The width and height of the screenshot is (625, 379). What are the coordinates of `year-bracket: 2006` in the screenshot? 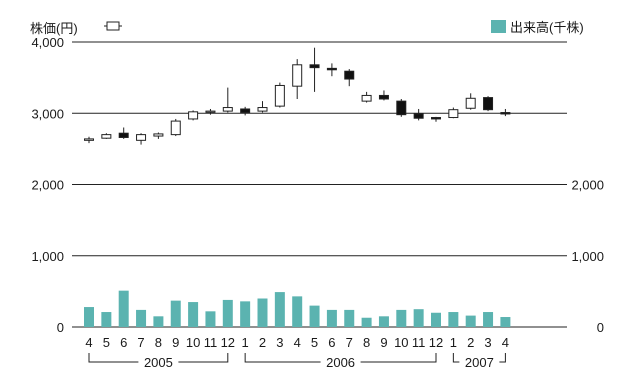 It's located at (340, 361).